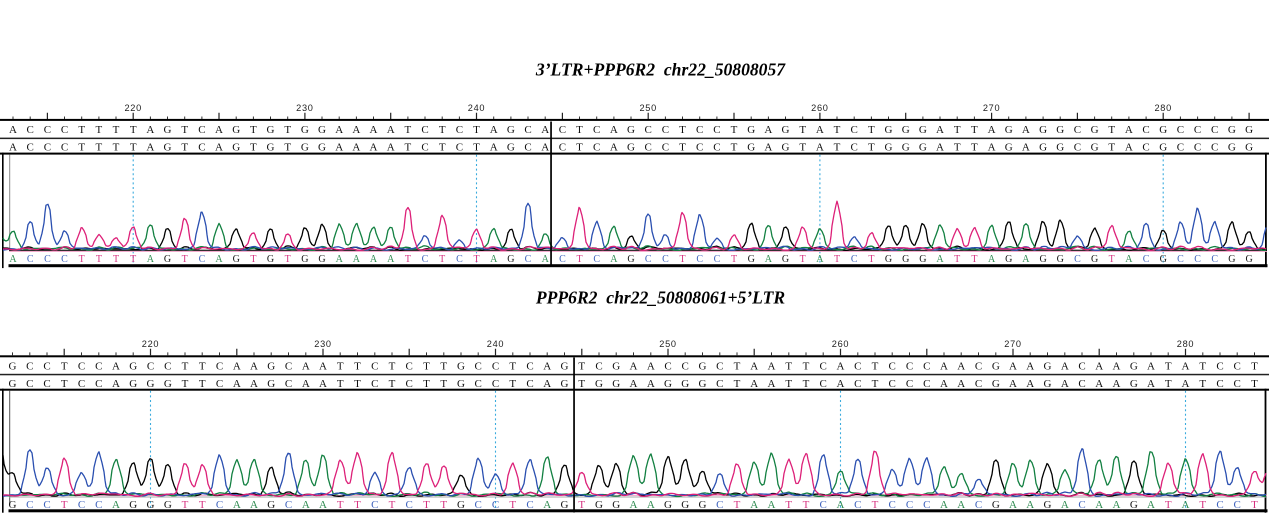 The width and height of the screenshot is (1269, 518). What do you see at coordinates (647, 108) in the screenshot?
I see `svg-text: 250` at bounding box center [647, 108].